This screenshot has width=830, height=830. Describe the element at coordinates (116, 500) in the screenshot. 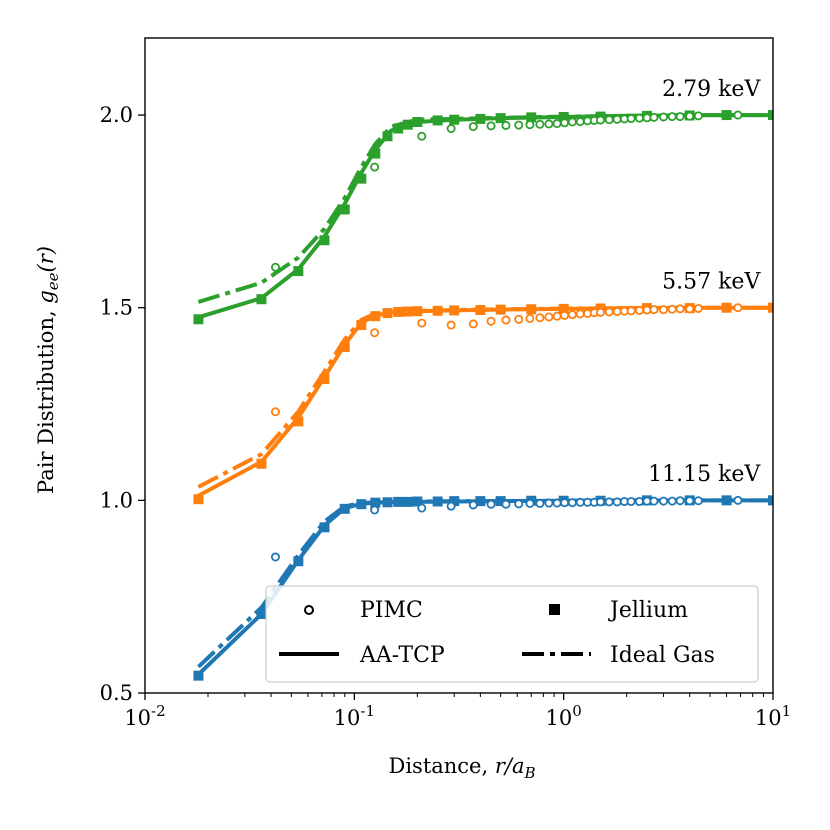

I see `y-tick-label: 1.0` at that location.